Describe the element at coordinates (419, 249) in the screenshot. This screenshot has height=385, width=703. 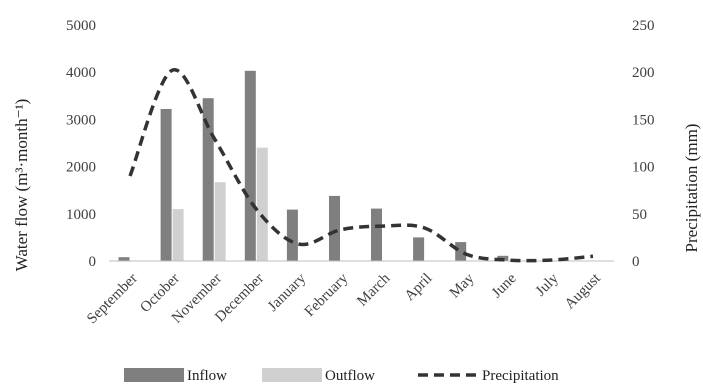
I see `bar-inflow-april` at that location.